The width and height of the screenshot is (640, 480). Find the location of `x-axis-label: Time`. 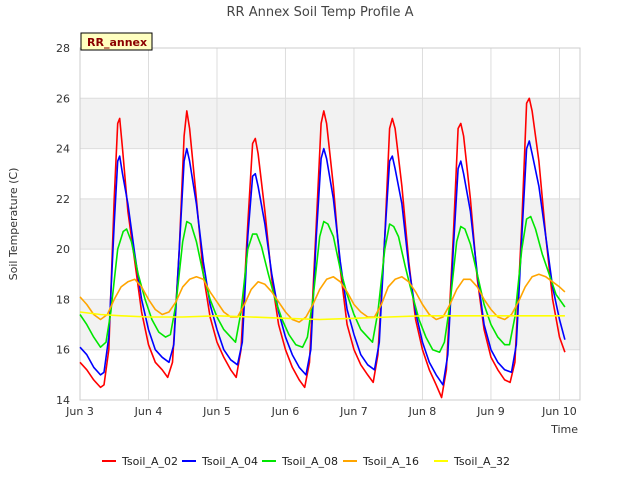

x-axis-label: Time is located at coordinates (564, 429).